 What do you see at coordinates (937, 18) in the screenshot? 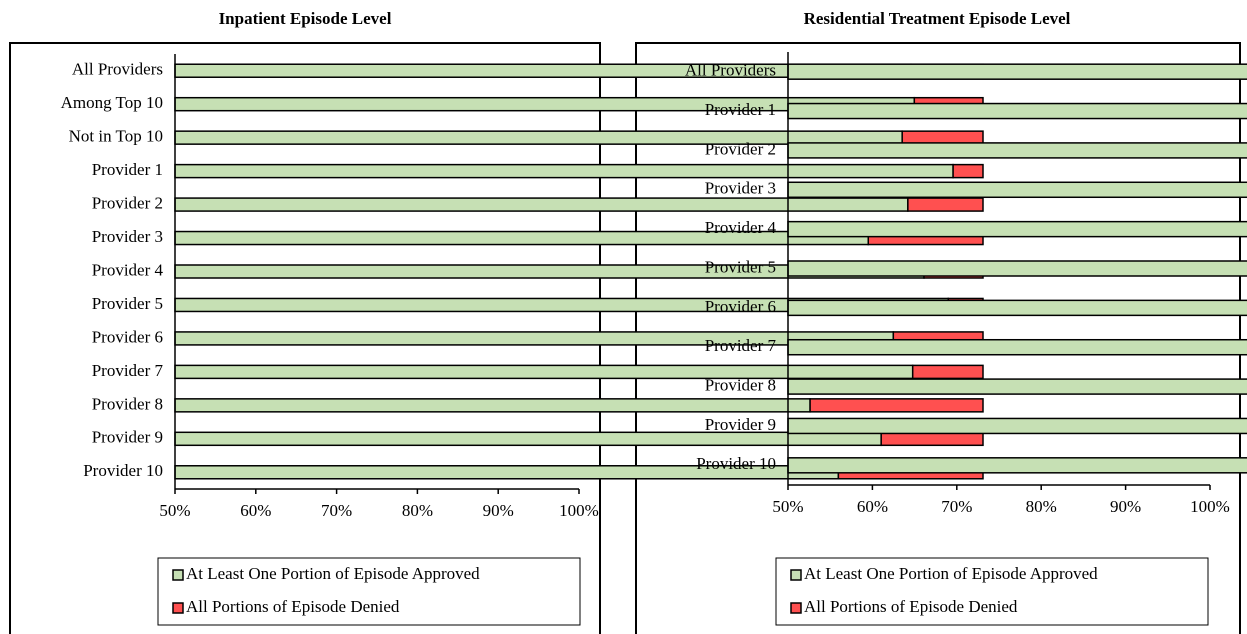
I see `chart-title: Residential Treatment Episode Level` at bounding box center [937, 18].